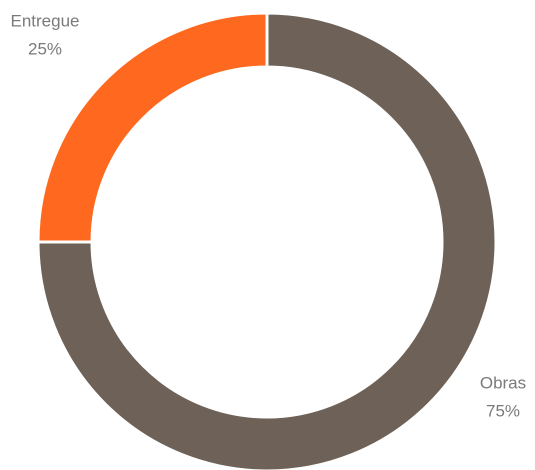  What do you see at coordinates (45, 20) in the screenshot?
I see `category-label: Entregue` at bounding box center [45, 20].